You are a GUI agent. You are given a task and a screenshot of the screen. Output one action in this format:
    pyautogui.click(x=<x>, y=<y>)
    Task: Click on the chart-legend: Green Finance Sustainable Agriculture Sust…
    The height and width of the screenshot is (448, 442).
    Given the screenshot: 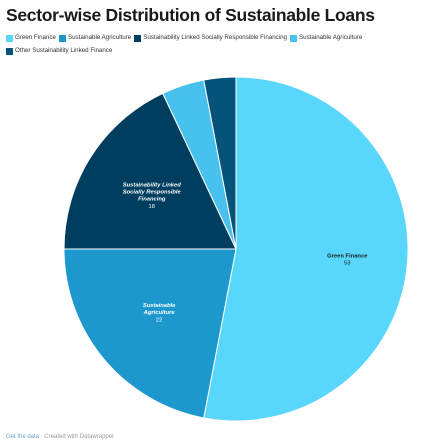 What is the action you would take?
    pyautogui.click(x=206, y=46)
    